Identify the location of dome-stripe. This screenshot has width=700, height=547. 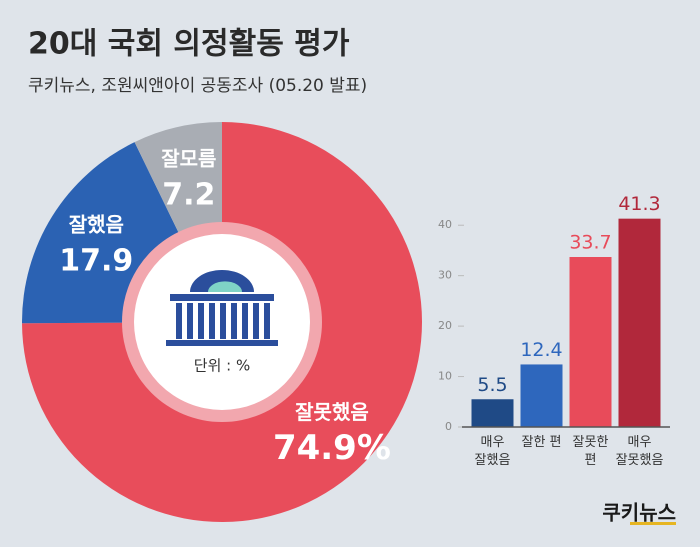
(225, 286).